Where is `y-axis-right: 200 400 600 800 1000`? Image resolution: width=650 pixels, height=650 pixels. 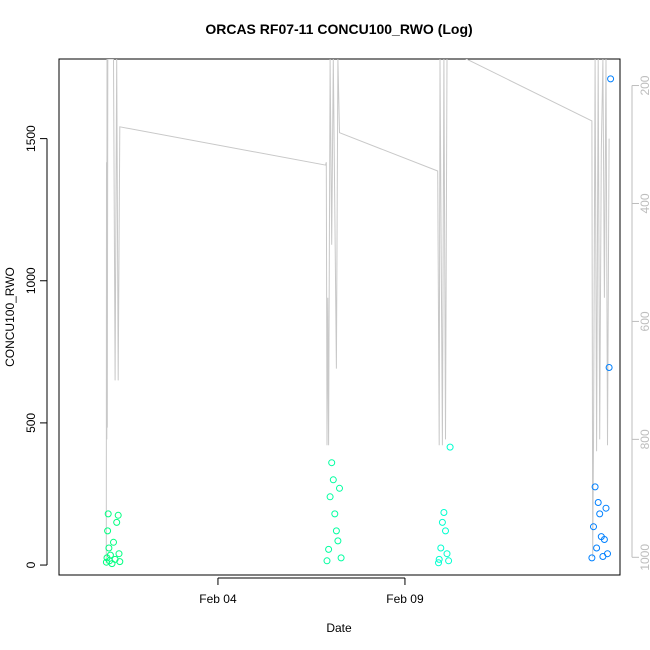
y-axis-right: 200 400 600 800 1000 is located at coordinates (640, 323).